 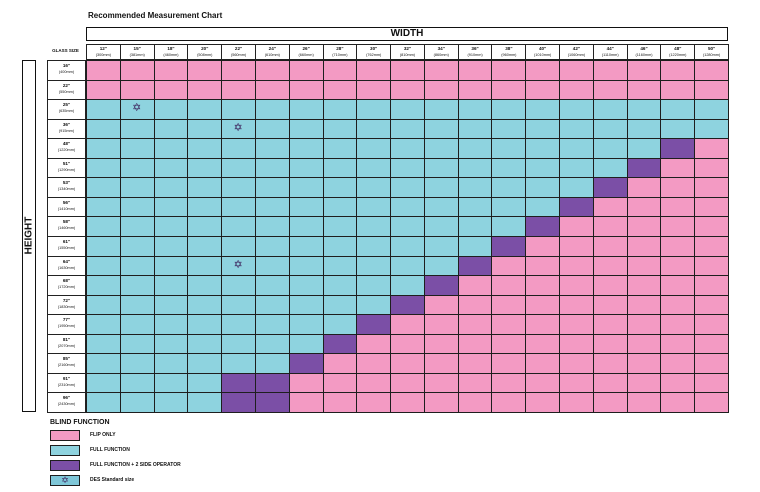 I want to click on row-header-inches: 53", so click(x=66, y=183).